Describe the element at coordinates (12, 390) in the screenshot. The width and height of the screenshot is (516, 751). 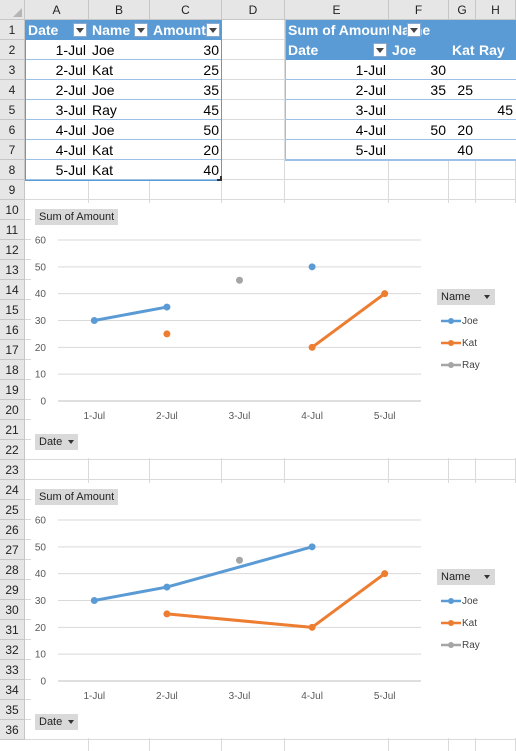
I see `row-header-19: 19` at that location.